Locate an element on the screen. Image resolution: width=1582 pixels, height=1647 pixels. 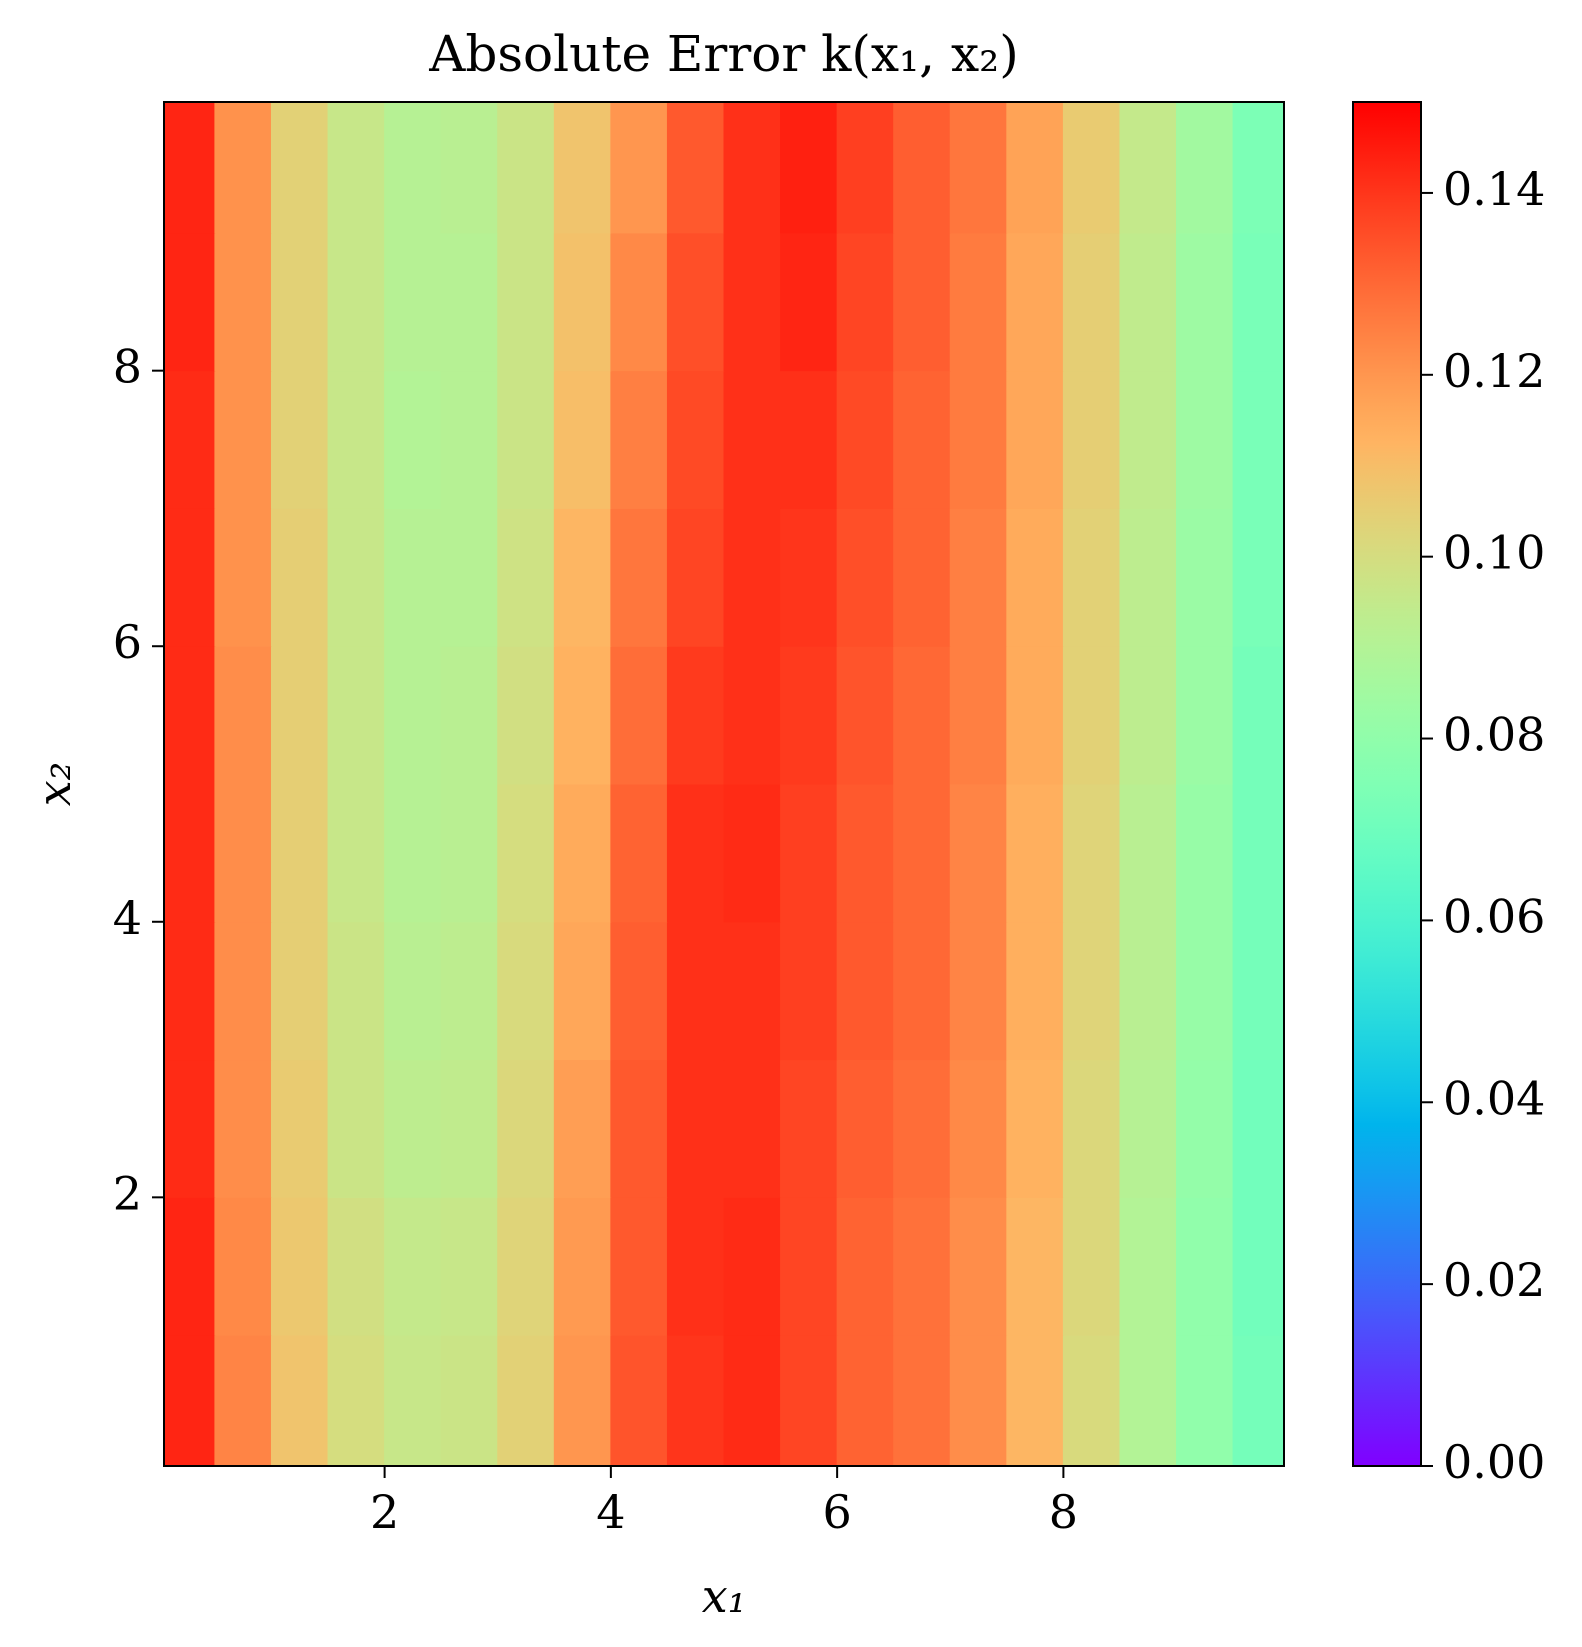
colorbar-tick-label: 0.10 is located at coordinates (1494, 553).